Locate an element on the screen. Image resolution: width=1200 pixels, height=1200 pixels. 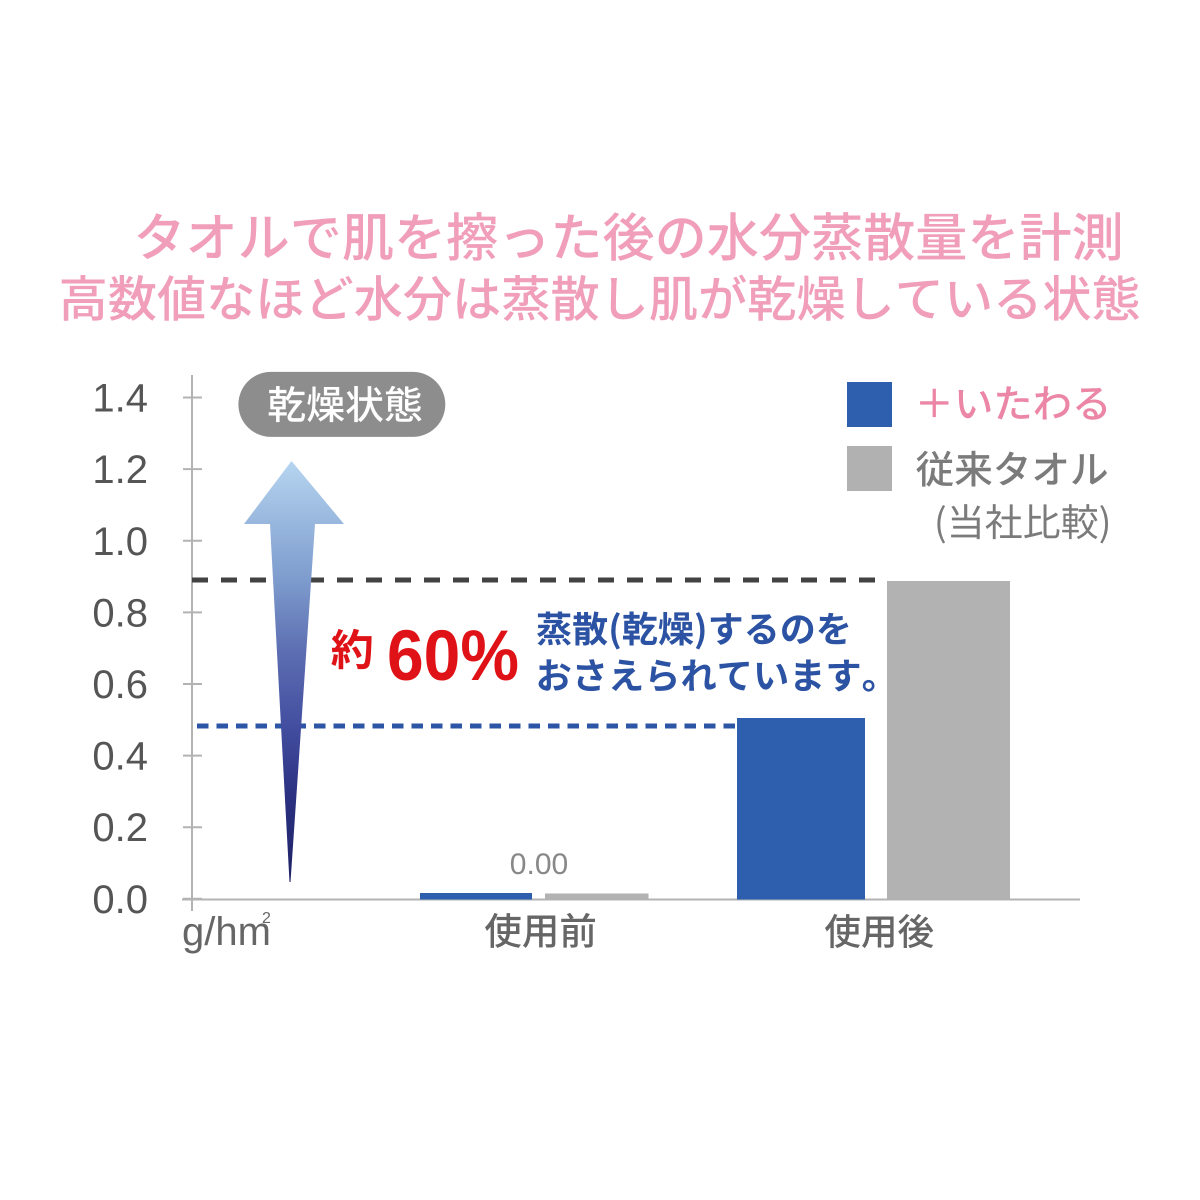
svg-text: 0.4 is located at coordinates (120, 757).